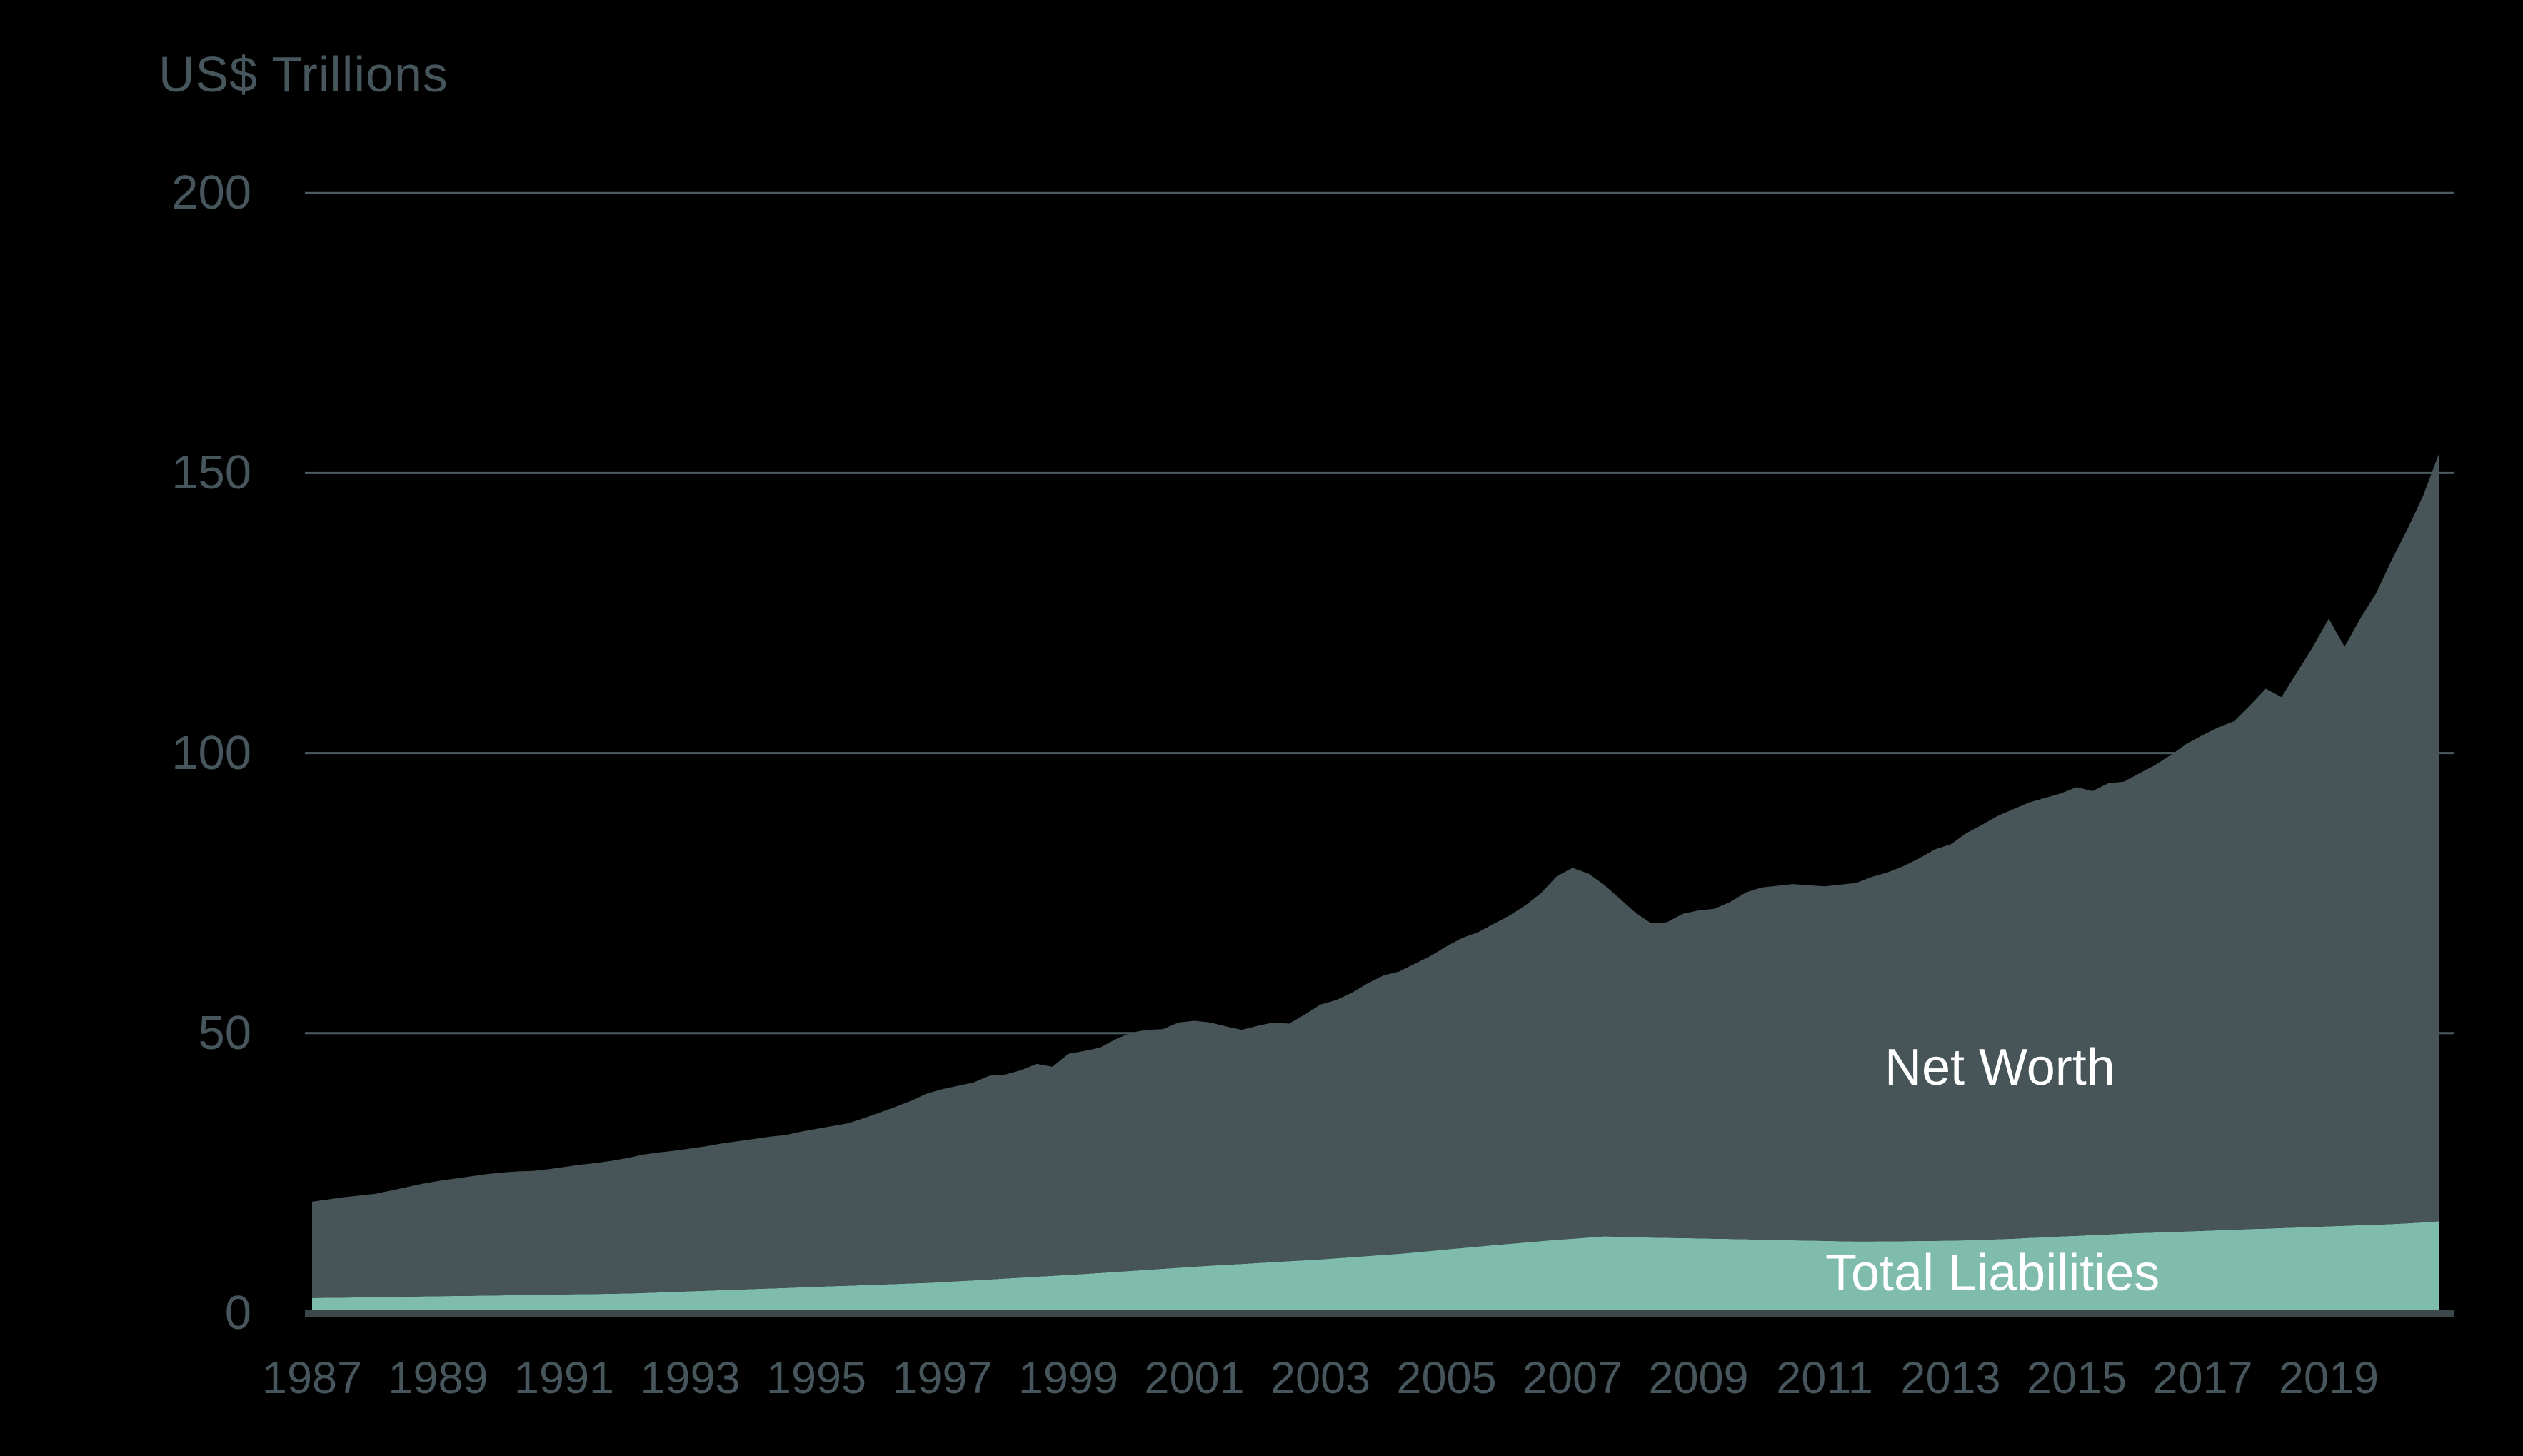  I want to click on total-liabilities-series-label: Total Liabilities, so click(1992, 1273).